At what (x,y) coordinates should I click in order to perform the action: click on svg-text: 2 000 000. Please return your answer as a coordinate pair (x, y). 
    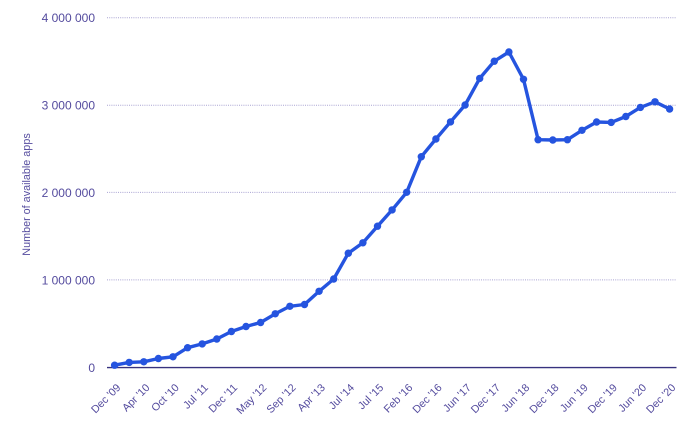
    Looking at the image, I should click on (69, 193).